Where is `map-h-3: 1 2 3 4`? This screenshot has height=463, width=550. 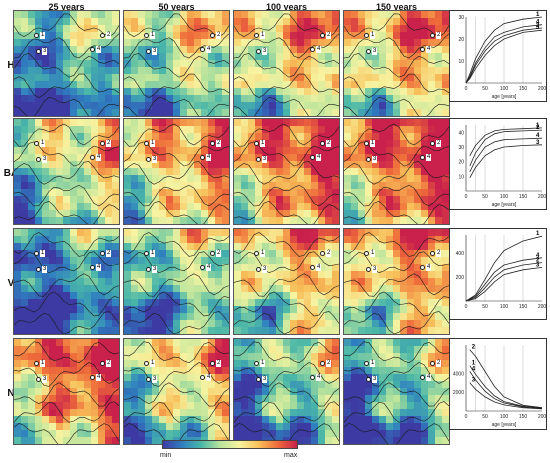
map-h-3: 1 2 3 4 is located at coordinates (396, 63).